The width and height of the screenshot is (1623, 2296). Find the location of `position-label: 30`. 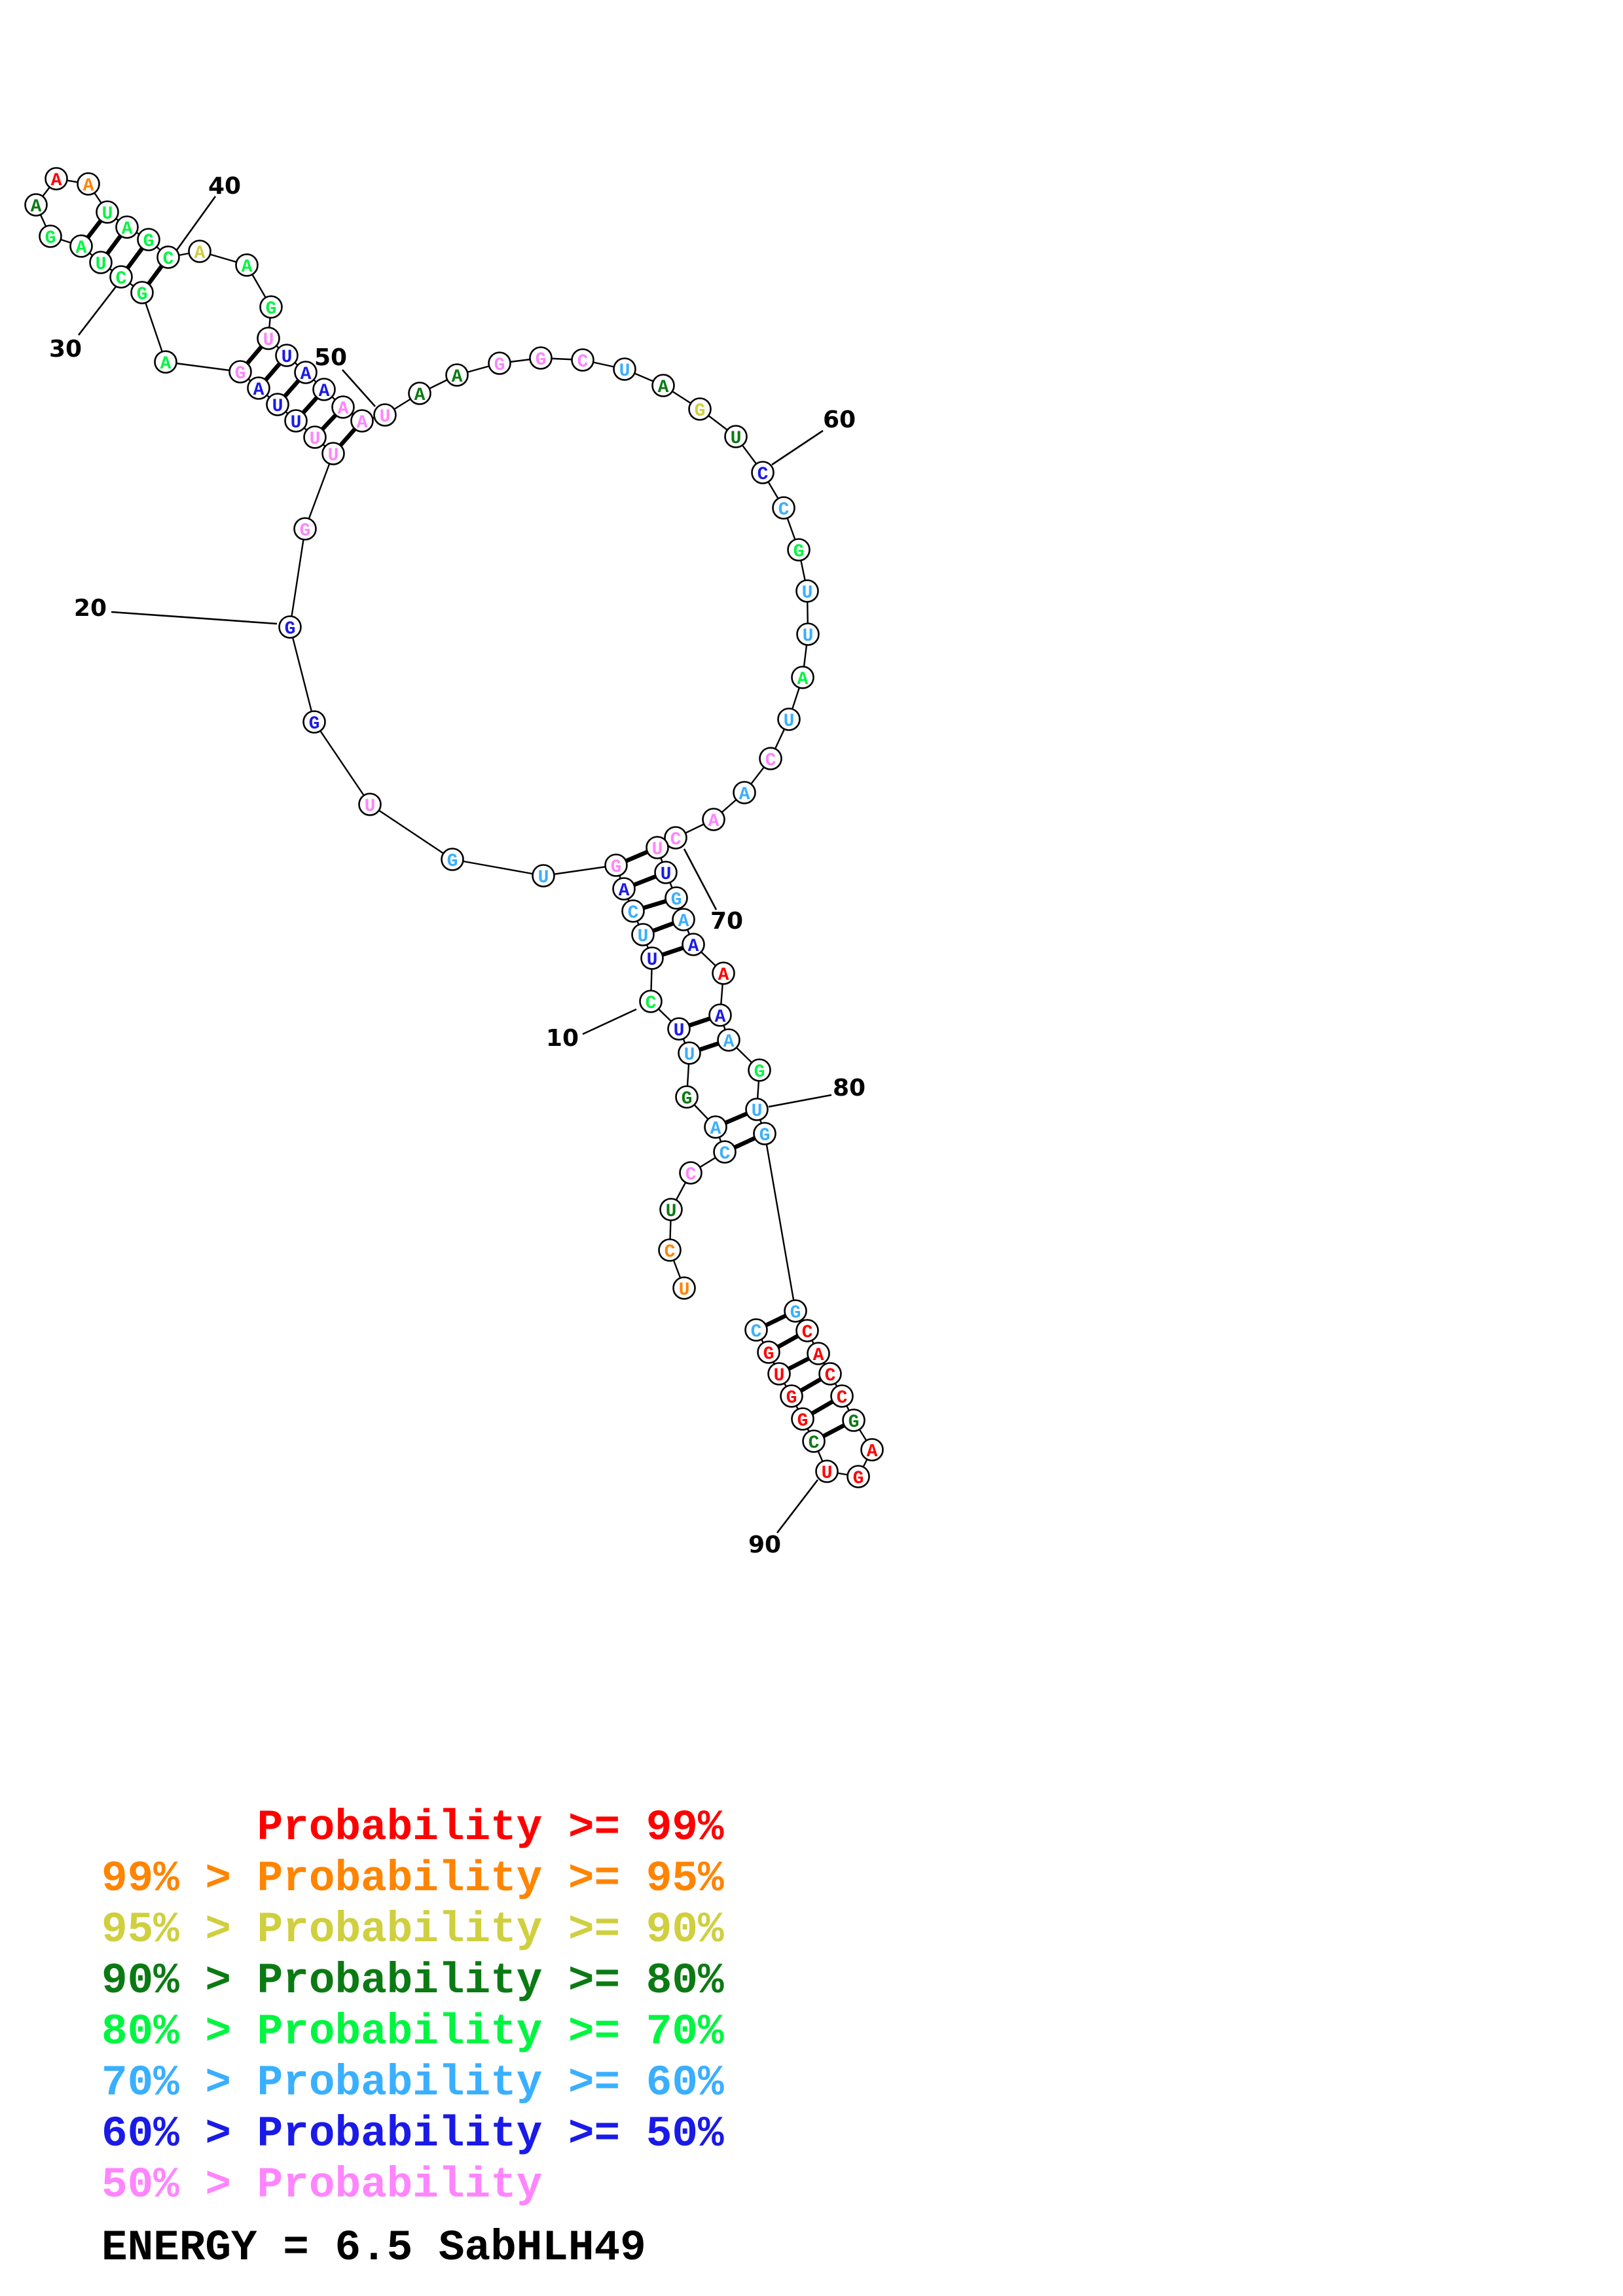

position-label: 30 is located at coordinates (65, 349).